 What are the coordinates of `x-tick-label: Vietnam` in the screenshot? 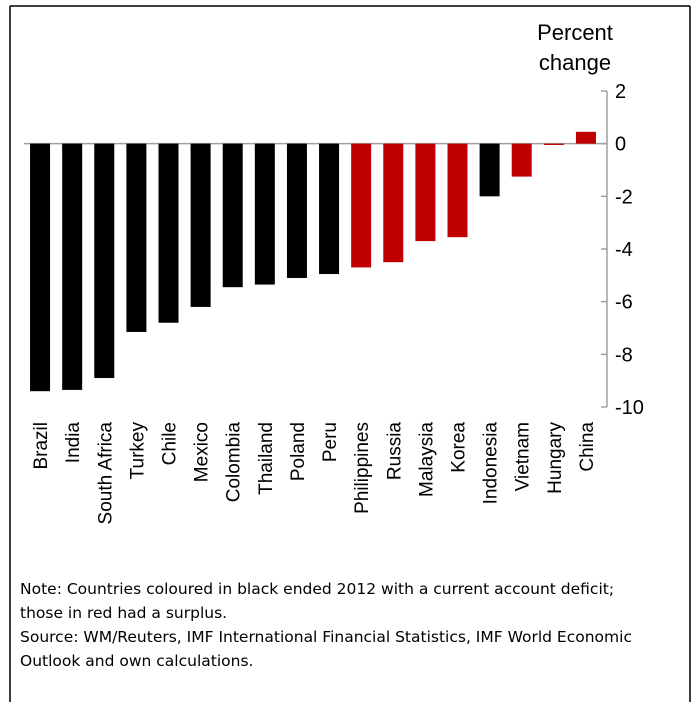 It's located at (523, 456).